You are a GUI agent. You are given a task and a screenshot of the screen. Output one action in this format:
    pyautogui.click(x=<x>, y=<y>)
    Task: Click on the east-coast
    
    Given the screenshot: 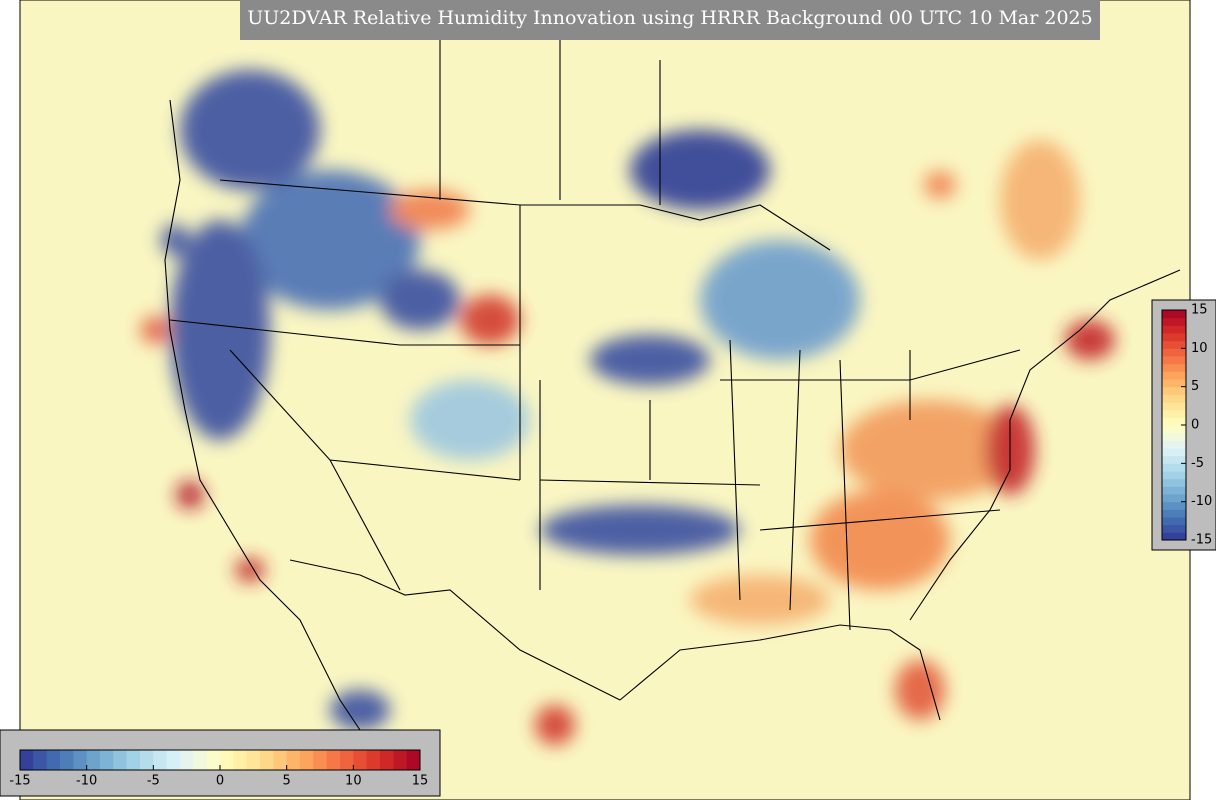 What is the action you would take?
    pyautogui.click(x=1045, y=445)
    